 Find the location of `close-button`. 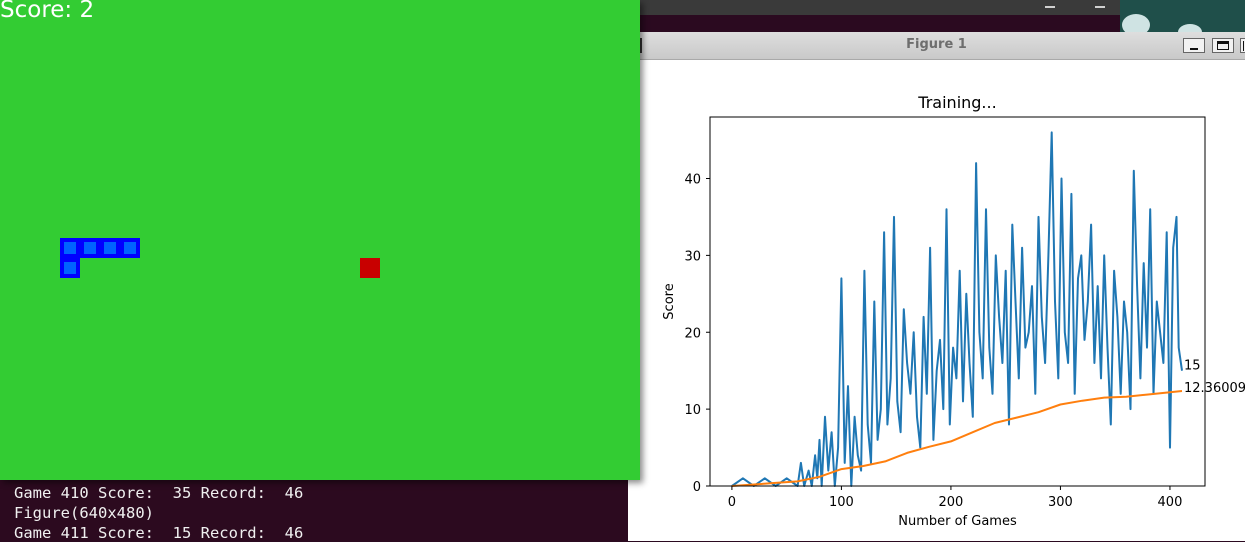

close-button is located at coordinates (1242, 45).